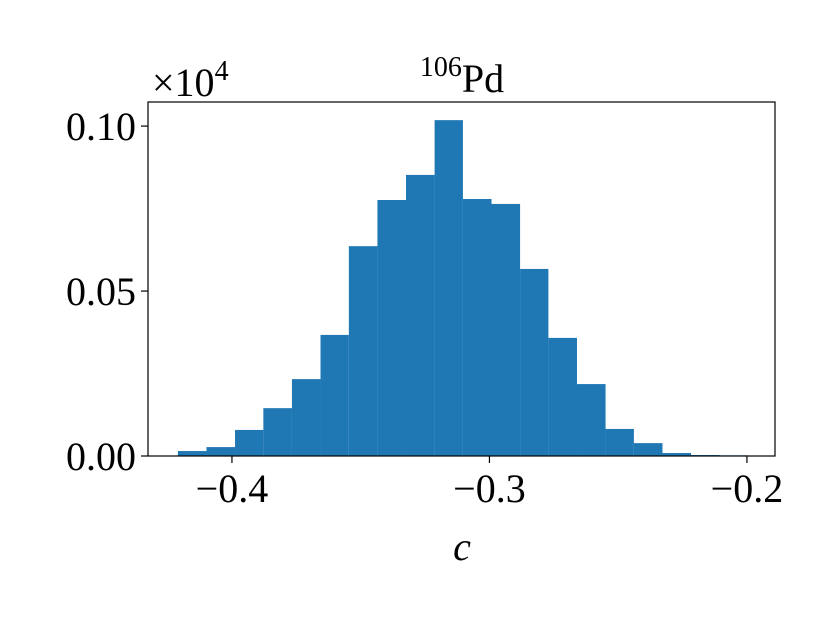 The height and width of the screenshot is (623, 830). I want to click on x-tick-label: −0.4, so click(232, 488).